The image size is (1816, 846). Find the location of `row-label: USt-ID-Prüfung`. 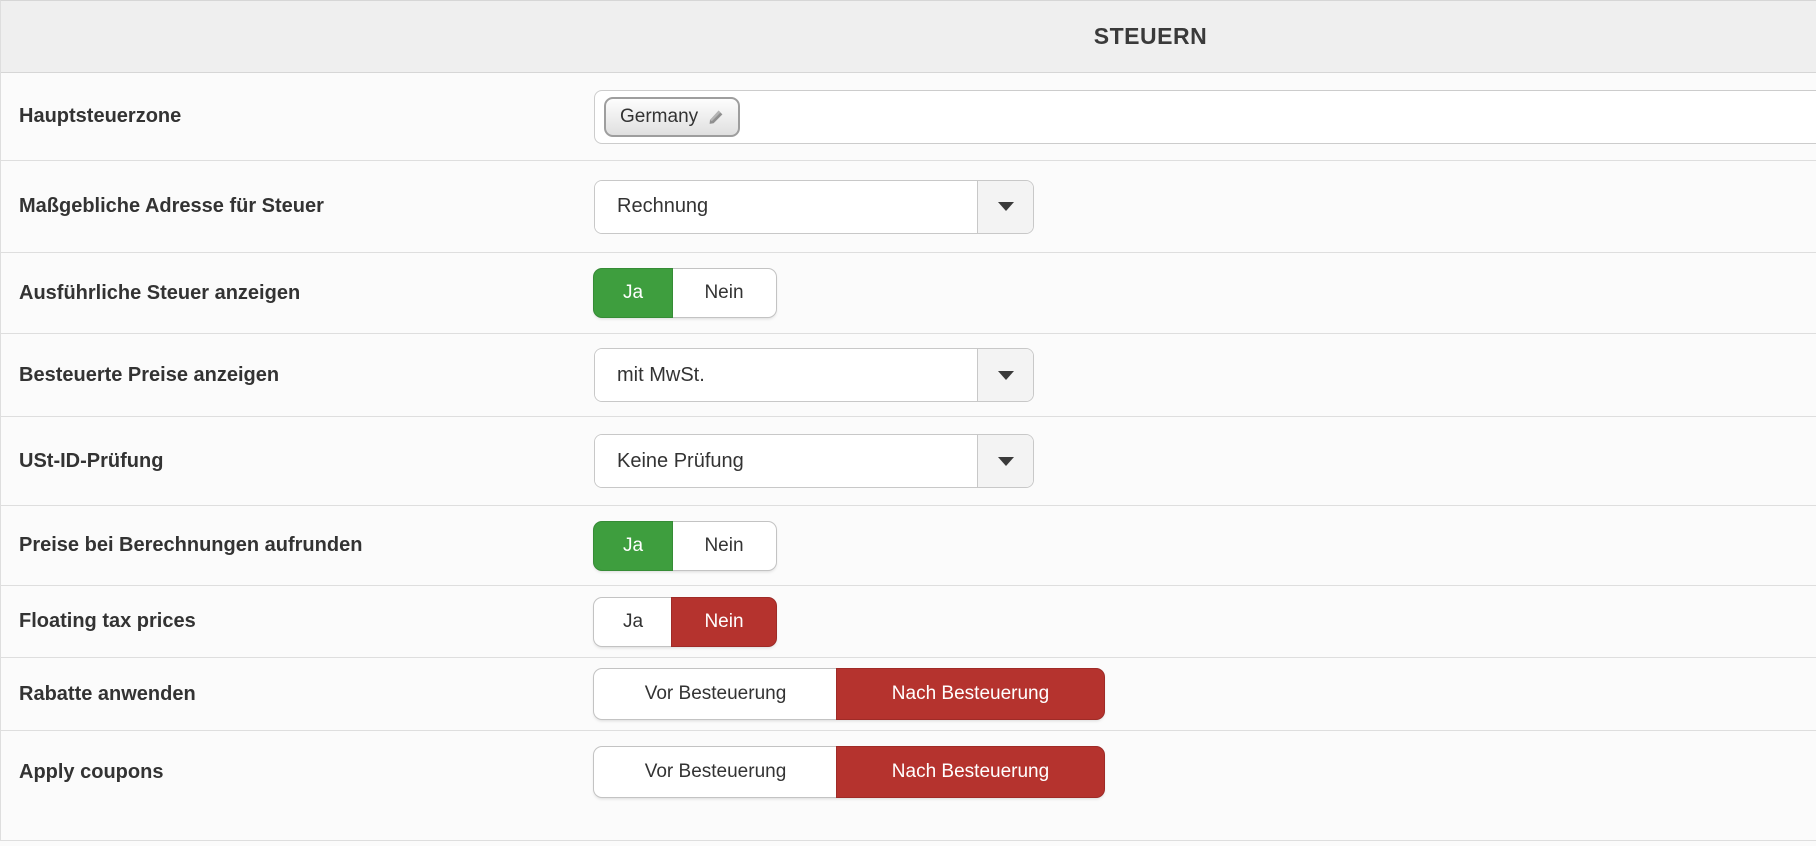

row-label: USt-ID-Prüfung is located at coordinates (91, 460).